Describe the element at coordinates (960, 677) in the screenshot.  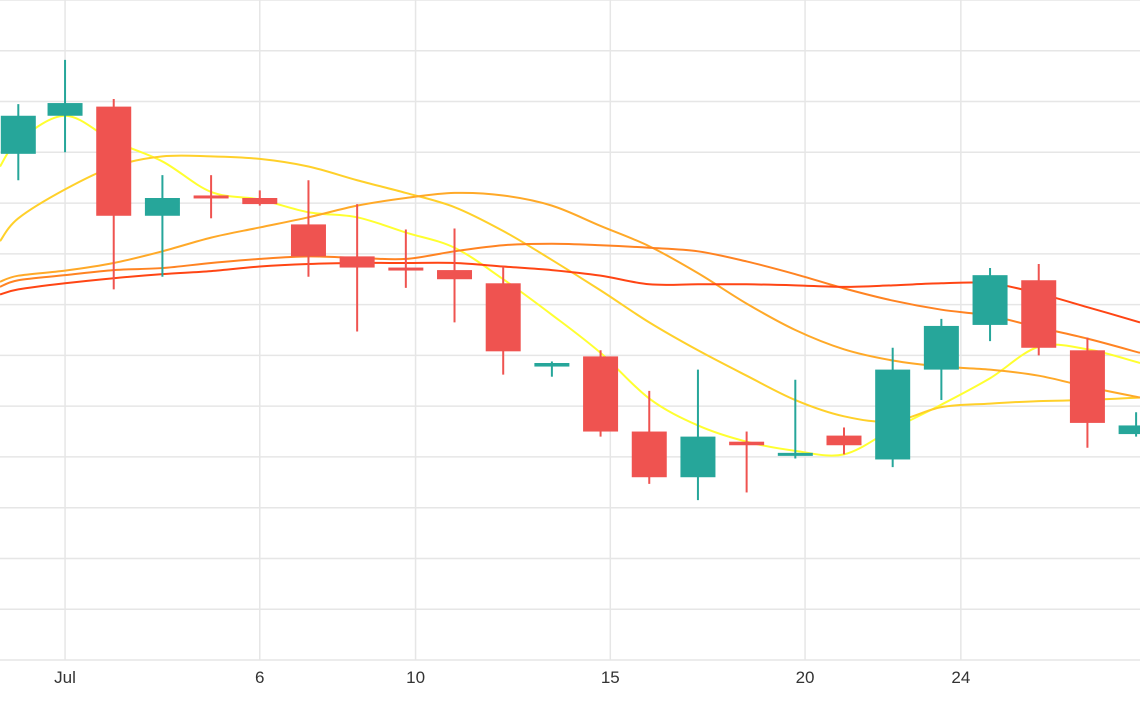
I see `x-tick-label: 24` at that location.